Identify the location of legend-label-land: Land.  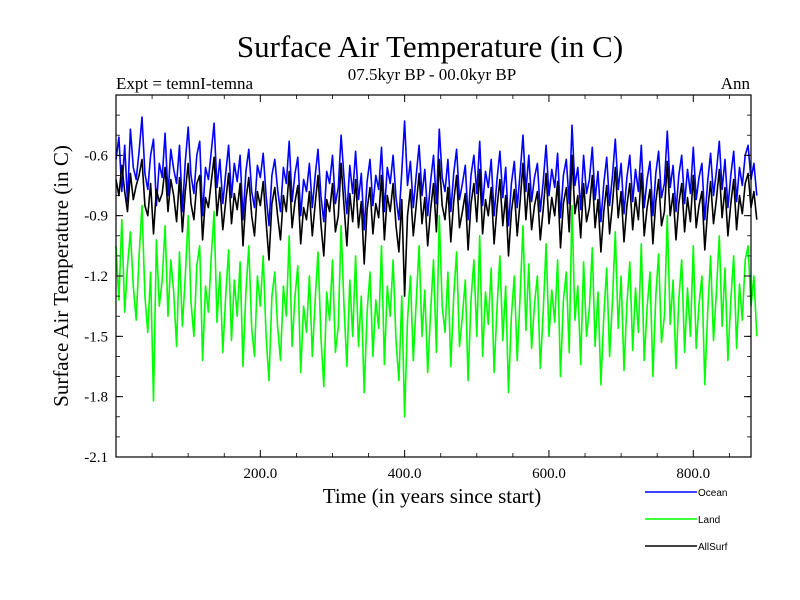
(709, 520).